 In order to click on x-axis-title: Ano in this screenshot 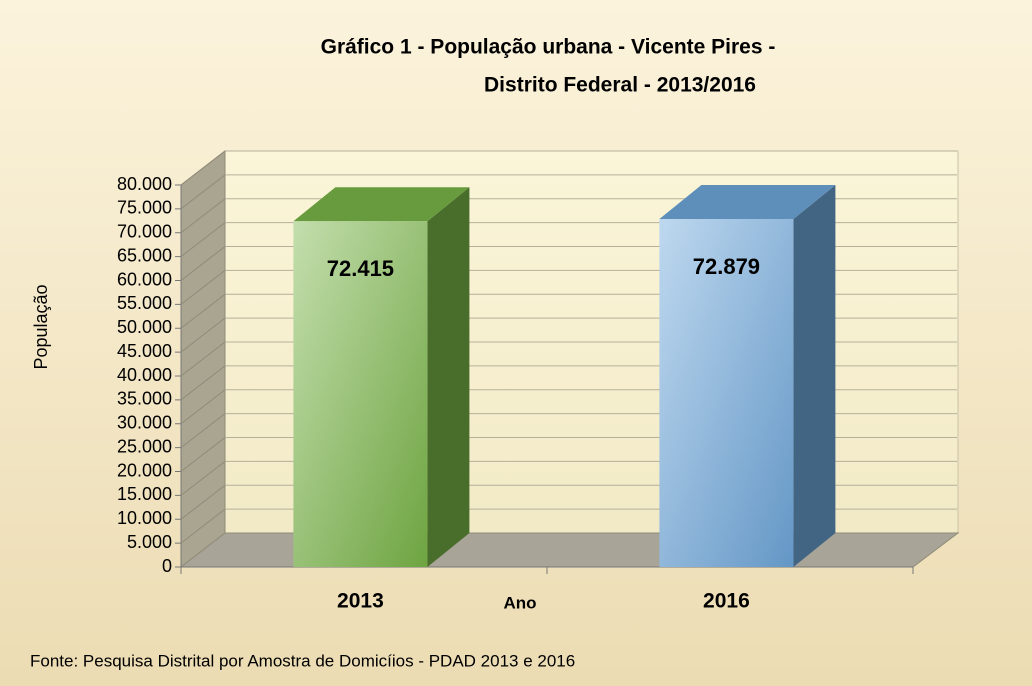, I will do `click(519, 602)`.